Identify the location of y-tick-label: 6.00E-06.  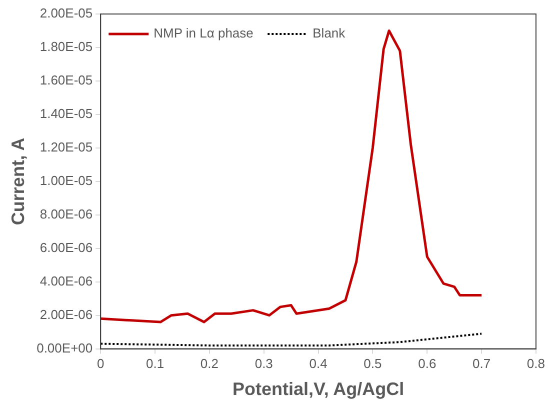
(66, 247).